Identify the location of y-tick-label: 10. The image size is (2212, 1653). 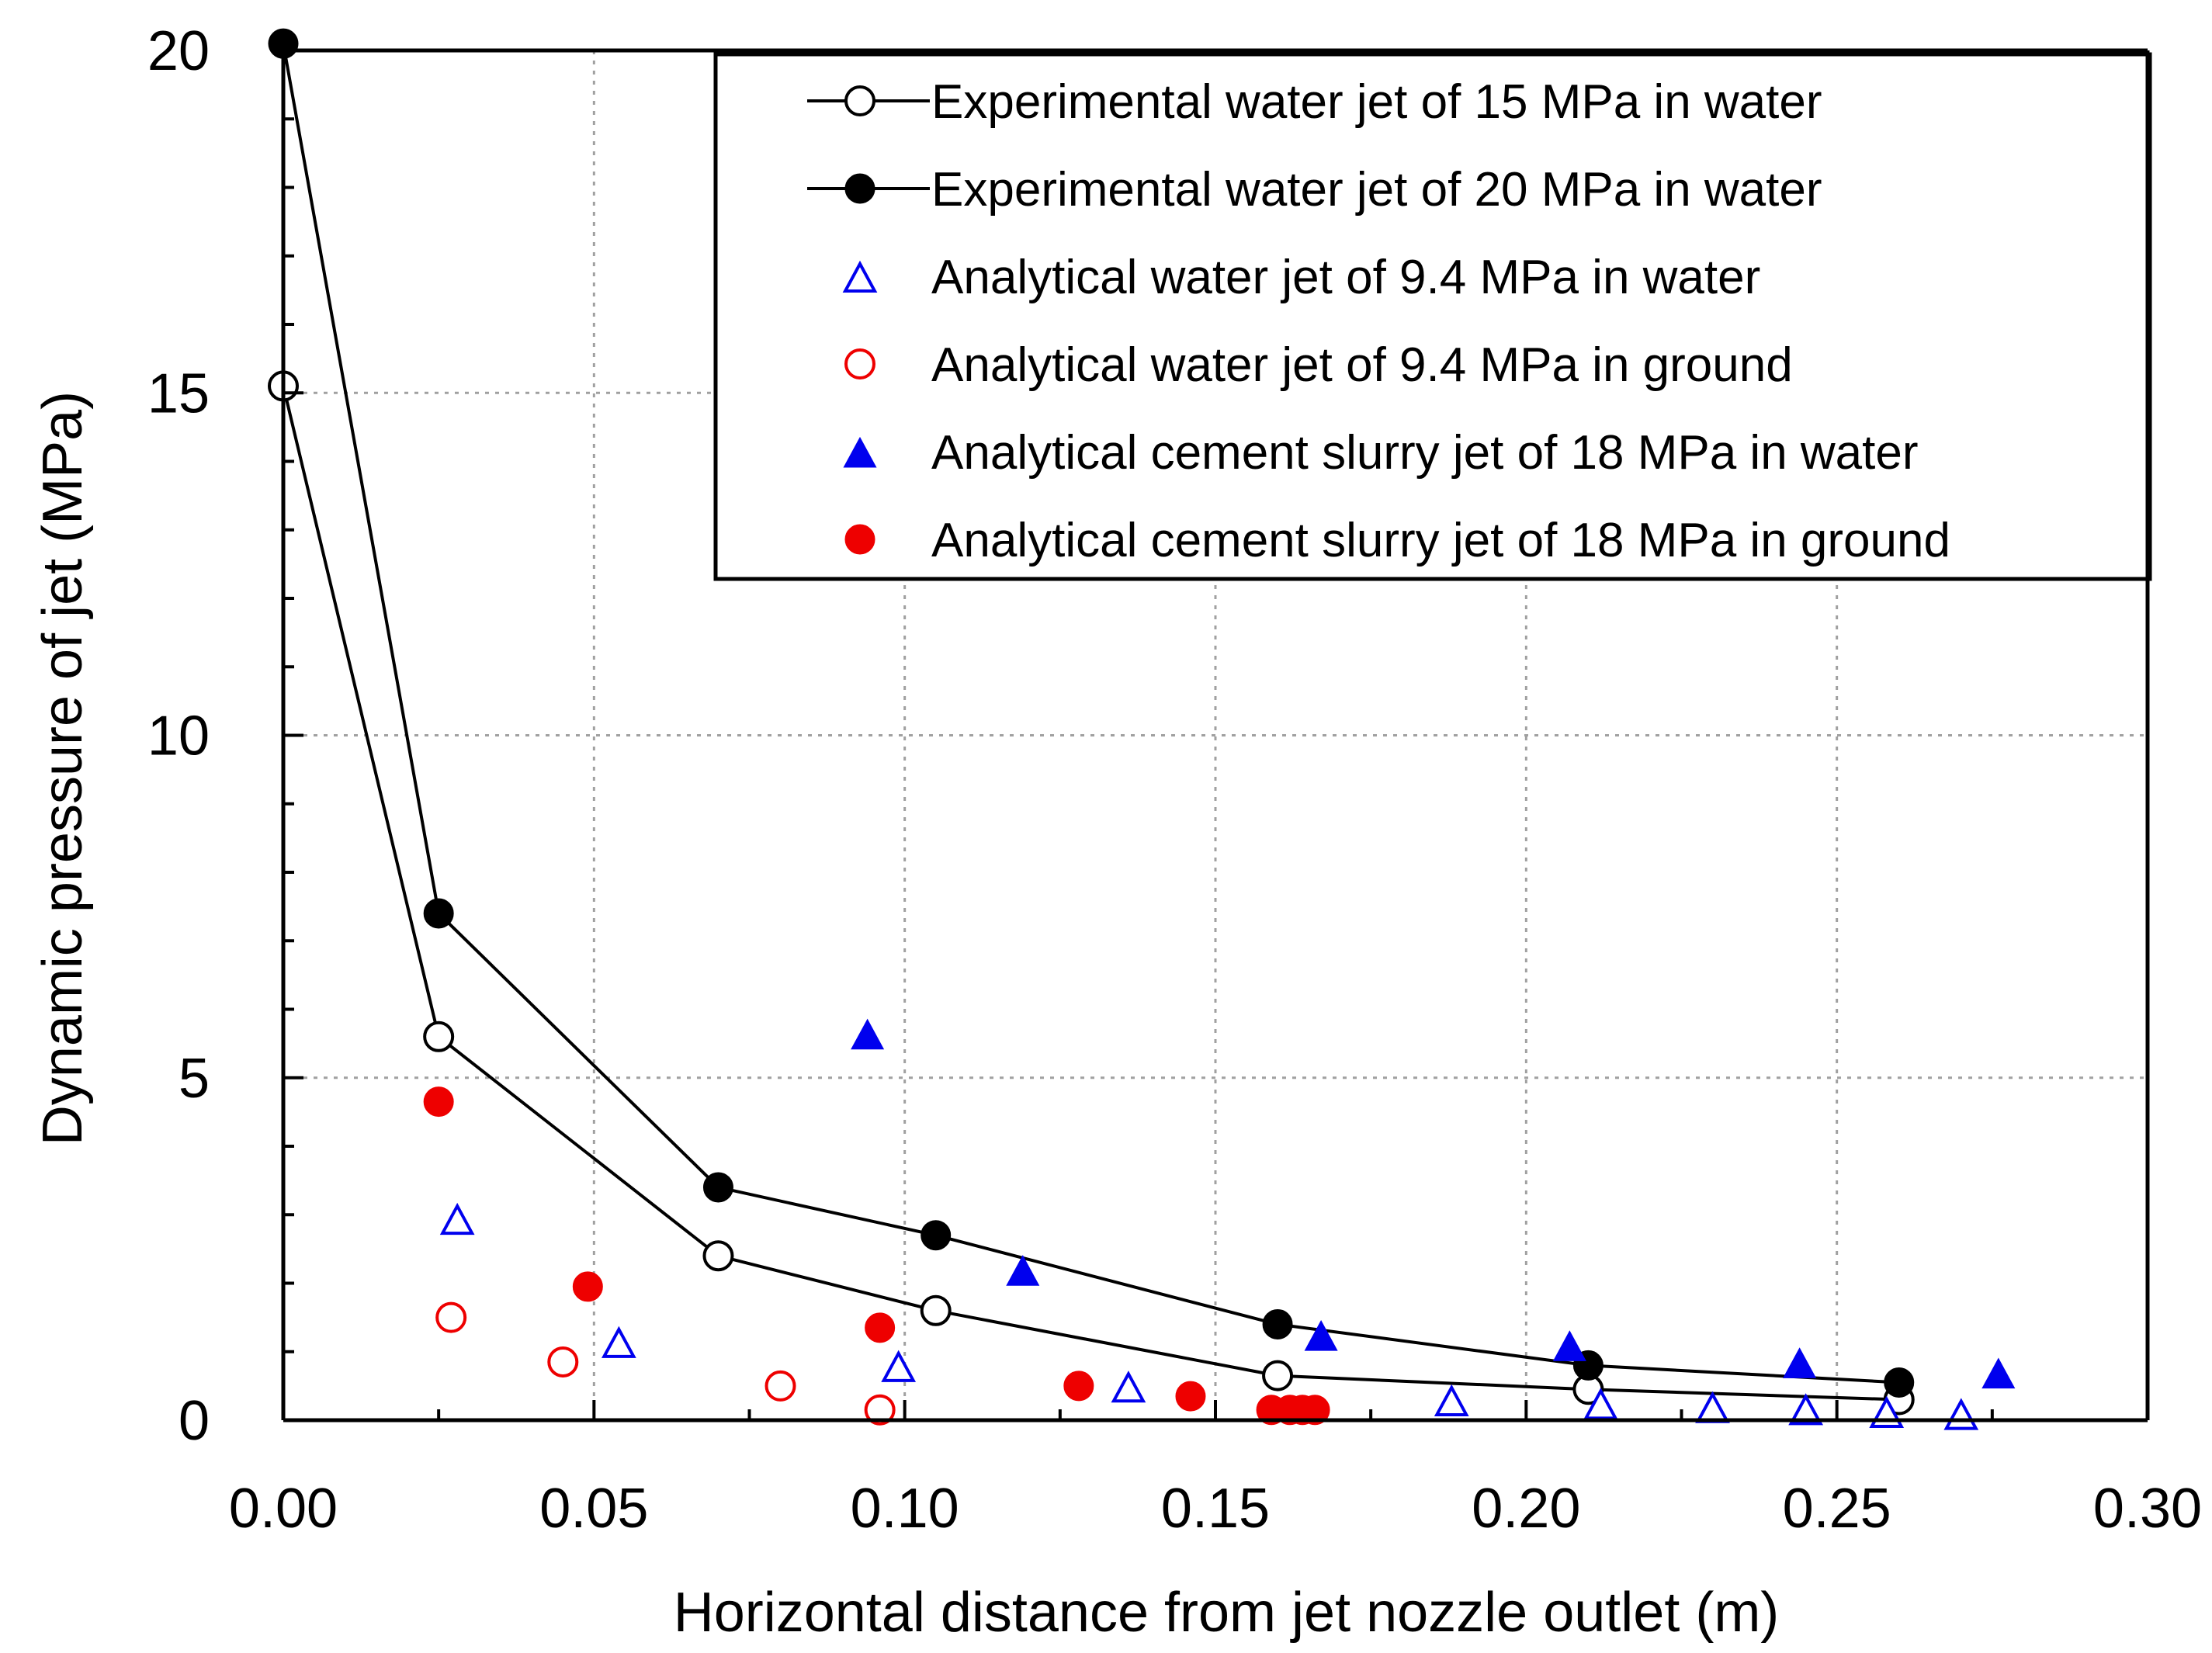
(178, 736).